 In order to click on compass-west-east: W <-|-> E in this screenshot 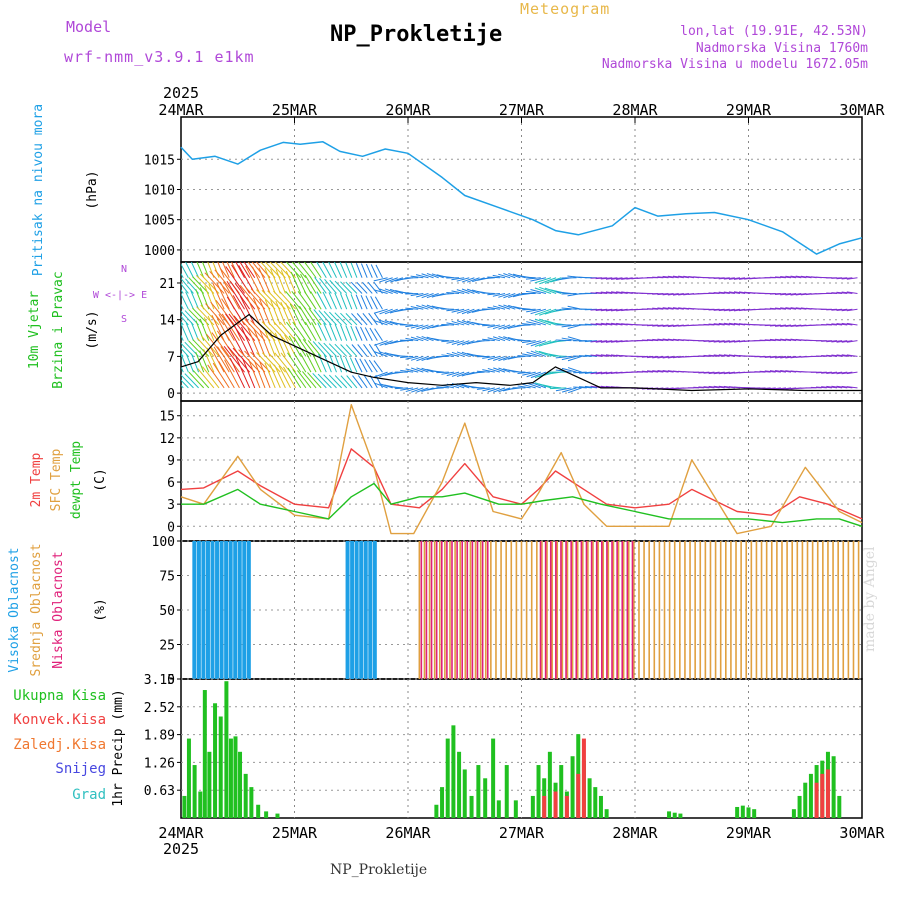, I will do `click(120, 295)`.